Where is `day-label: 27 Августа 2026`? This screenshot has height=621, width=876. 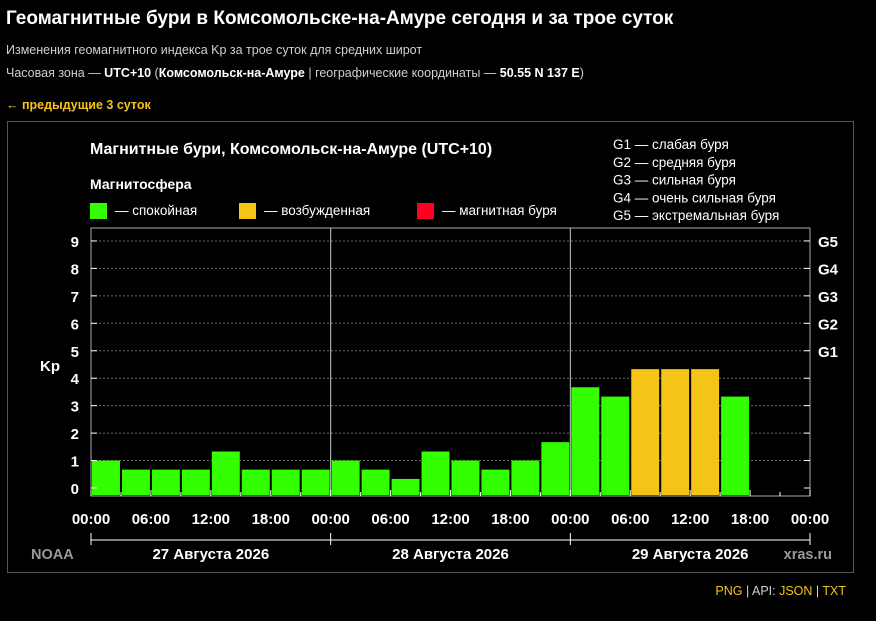
day-label: 27 Августа 2026 is located at coordinates (210, 554).